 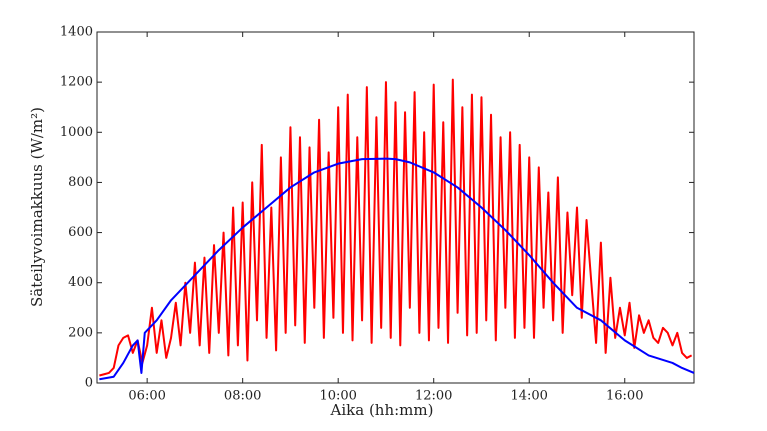 What do you see at coordinates (624, 396) in the screenshot?
I see `x-tick-label: 16:00` at bounding box center [624, 396].